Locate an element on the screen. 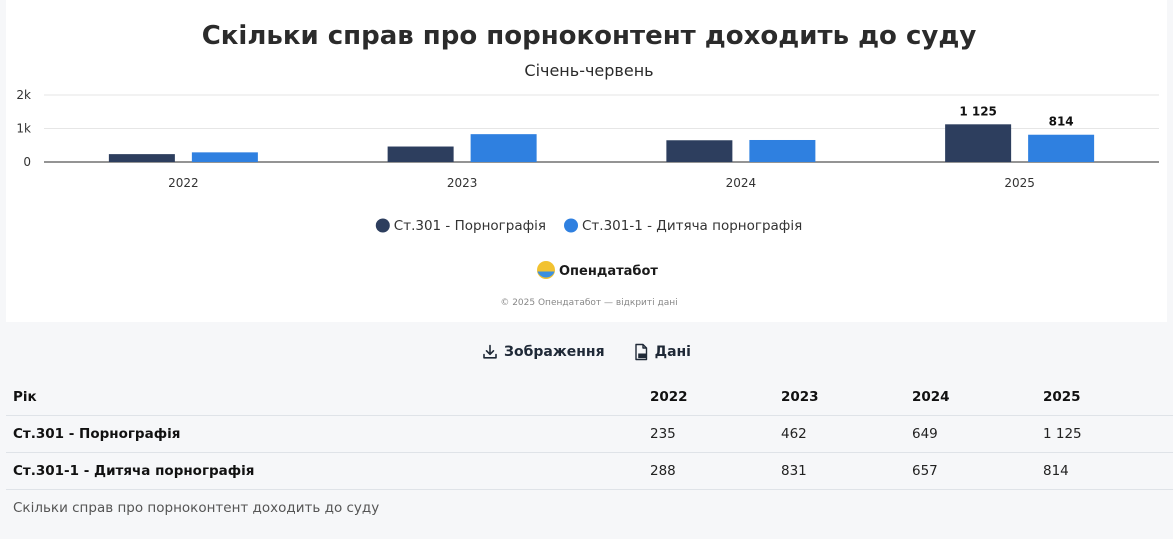 This screenshot has width=1173, height=539. download-image-button: Зображення is located at coordinates (543, 352).